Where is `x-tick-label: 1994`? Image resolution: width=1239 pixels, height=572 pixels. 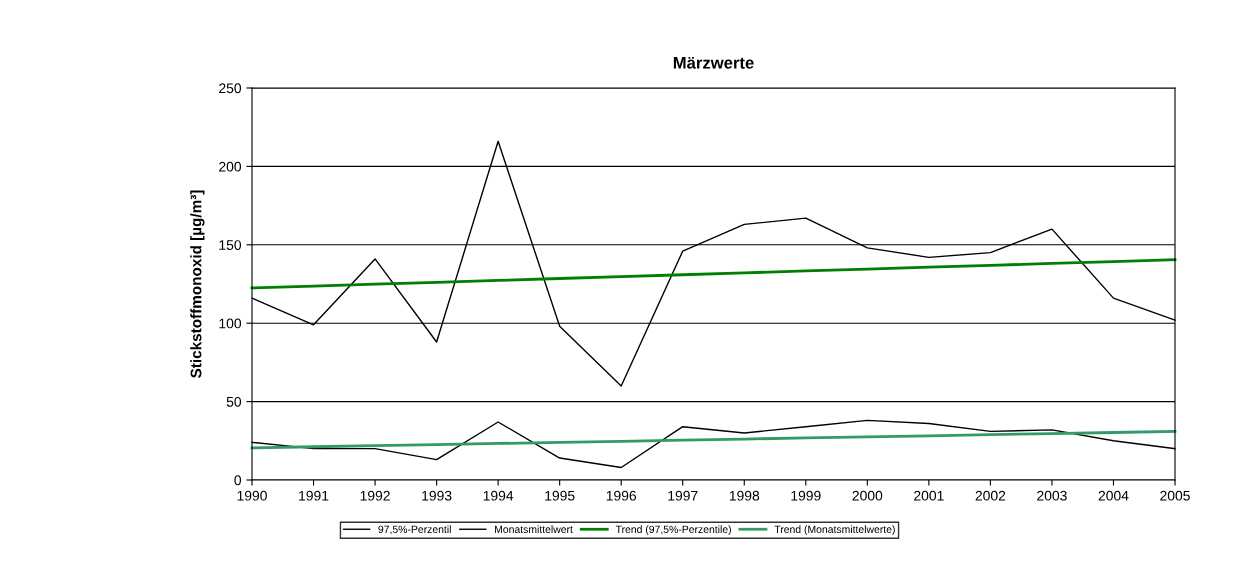
x-tick-label: 1994 is located at coordinates (498, 495).